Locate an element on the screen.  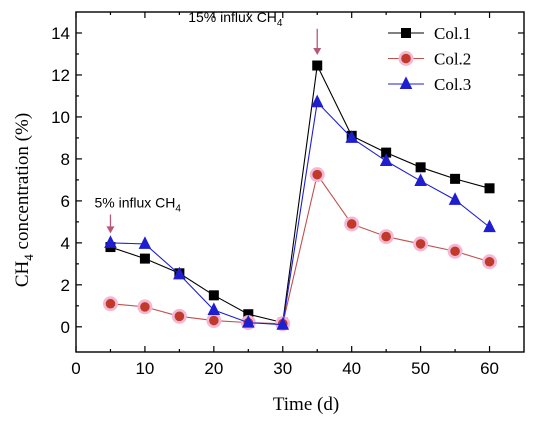
legend-item-1: Col.1 is located at coordinates (429, 33).